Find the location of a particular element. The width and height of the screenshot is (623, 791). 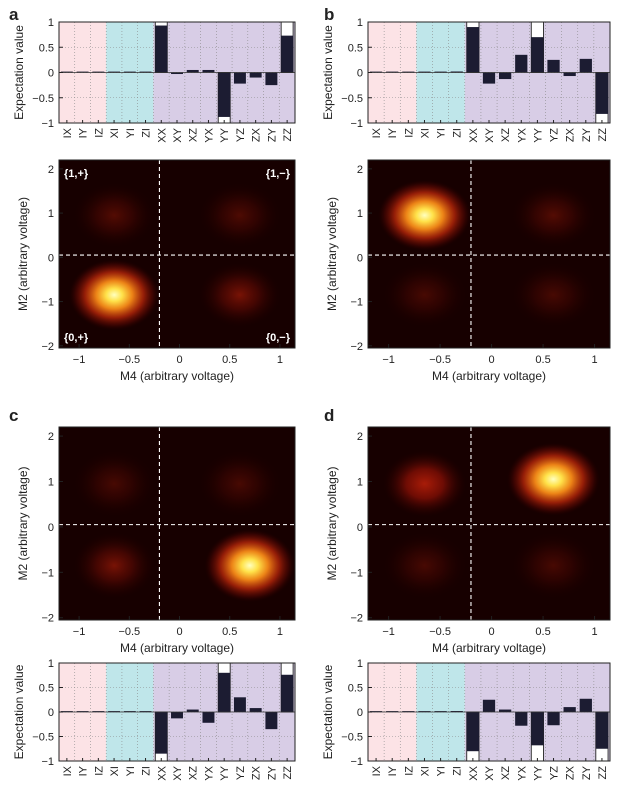

quadrant-label-bottom-right: {0,−} is located at coordinates (278, 338).